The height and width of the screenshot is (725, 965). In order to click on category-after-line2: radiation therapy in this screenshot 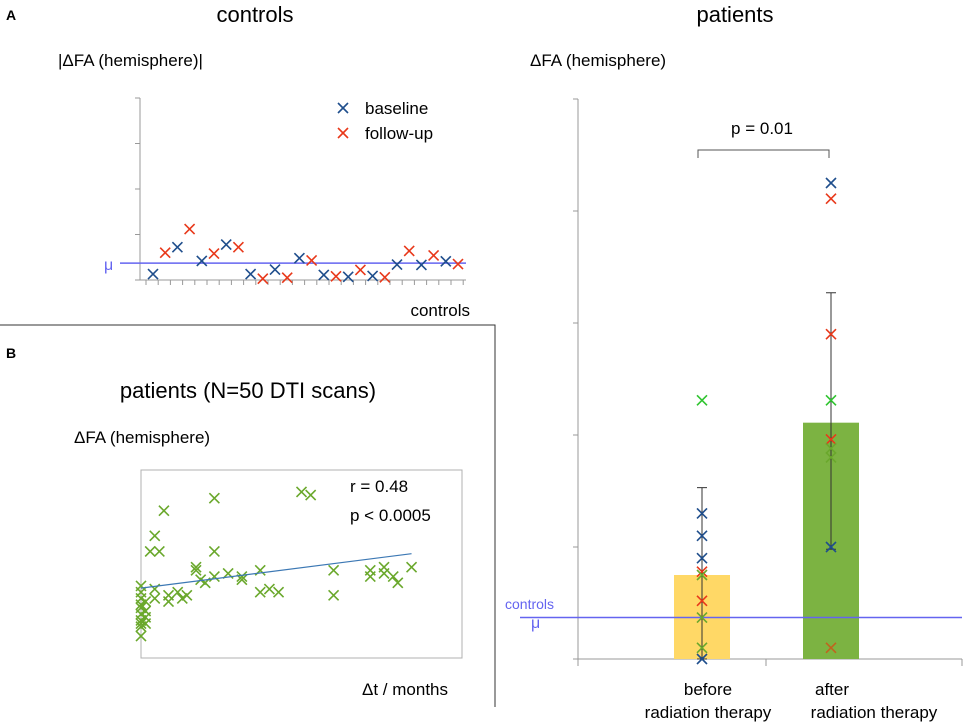, I will do `click(874, 712)`.